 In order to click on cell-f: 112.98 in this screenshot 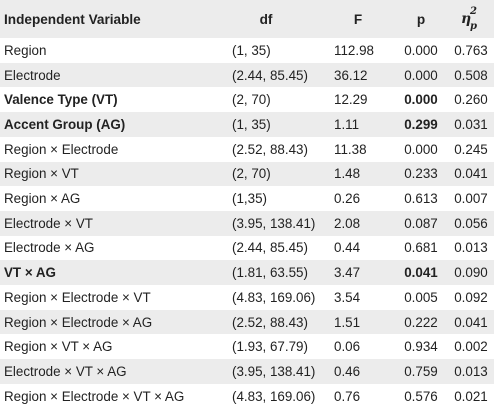, I will do `click(354, 50)`.